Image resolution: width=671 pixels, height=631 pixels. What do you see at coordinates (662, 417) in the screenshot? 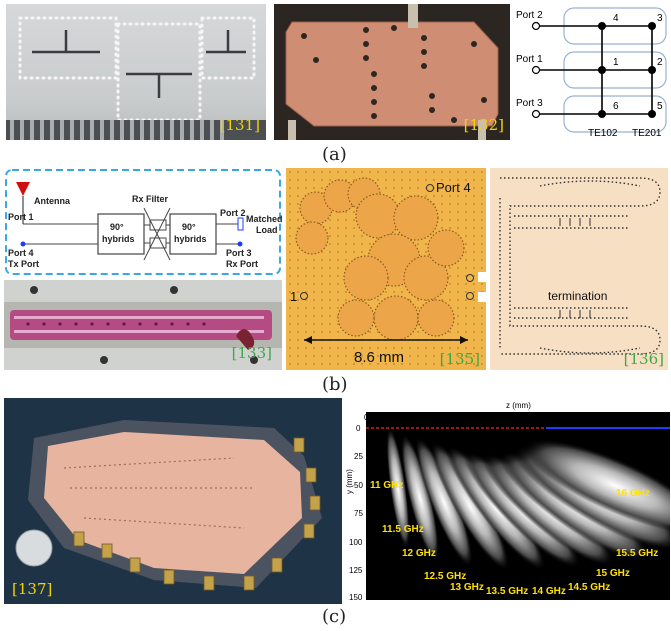
I see `xtick-300: 30` at bounding box center [662, 417].